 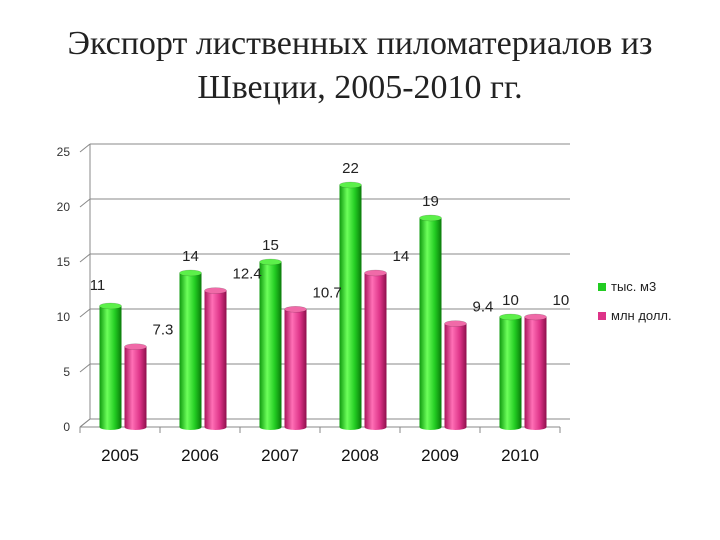 I want to click on legend-entry: тыс. м3, so click(x=633, y=286).